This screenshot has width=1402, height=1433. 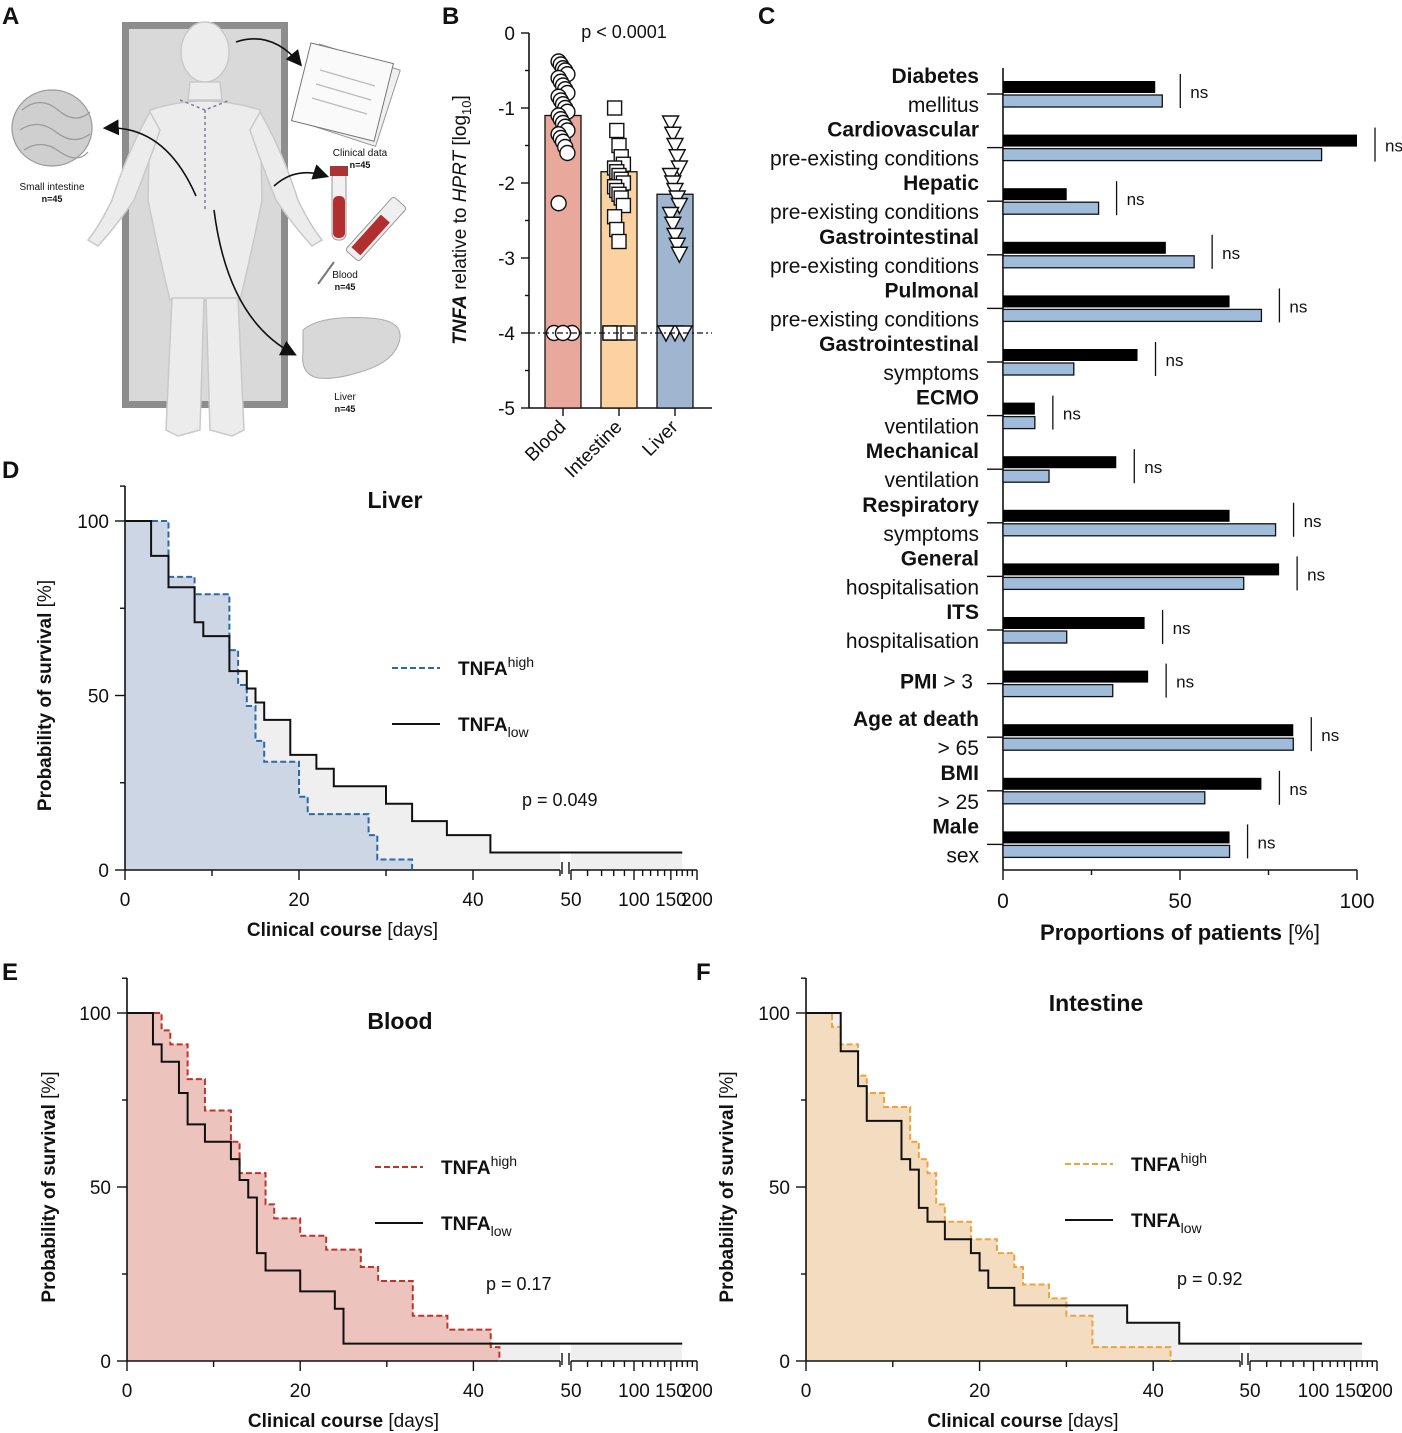 I want to click on chart-b-ytick-label: 0, so click(x=509, y=34).